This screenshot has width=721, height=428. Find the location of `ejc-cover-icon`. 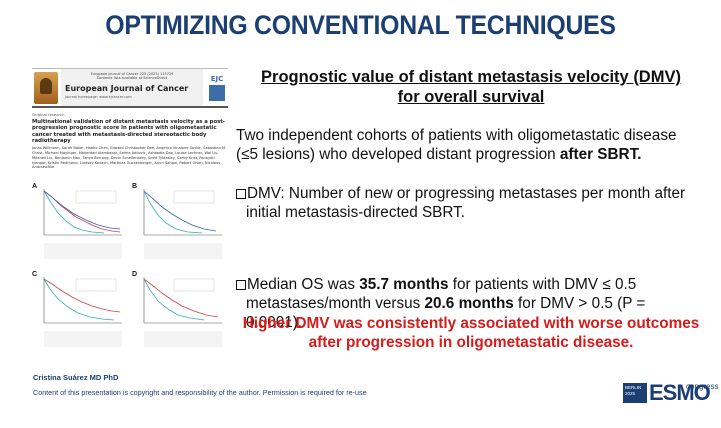

ejc-cover-icon is located at coordinates (217, 92).